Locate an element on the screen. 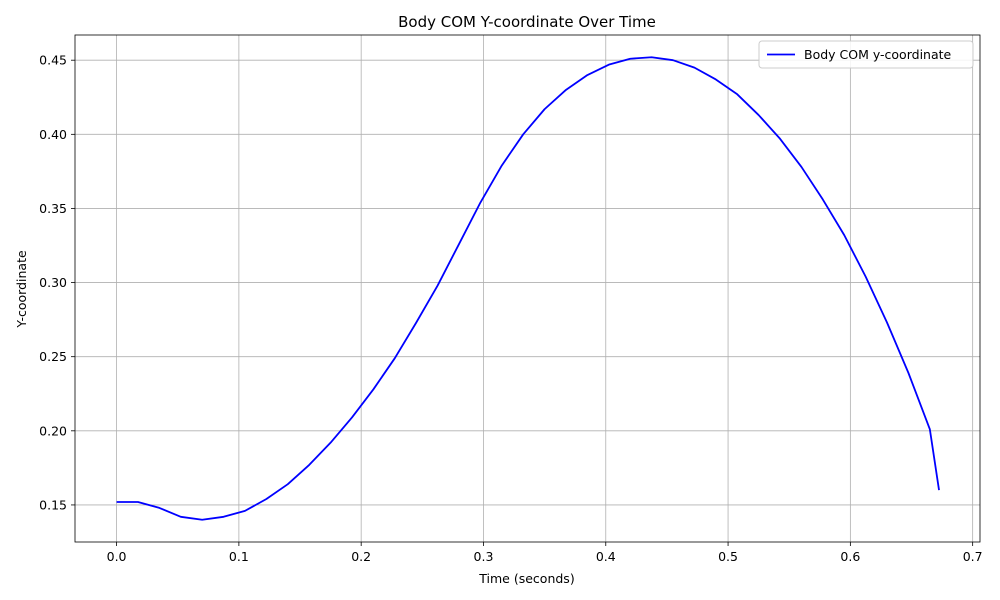 The width and height of the screenshot is (1000, 600). x-tick-label: 0.6 is located at coordinates (850, 556).